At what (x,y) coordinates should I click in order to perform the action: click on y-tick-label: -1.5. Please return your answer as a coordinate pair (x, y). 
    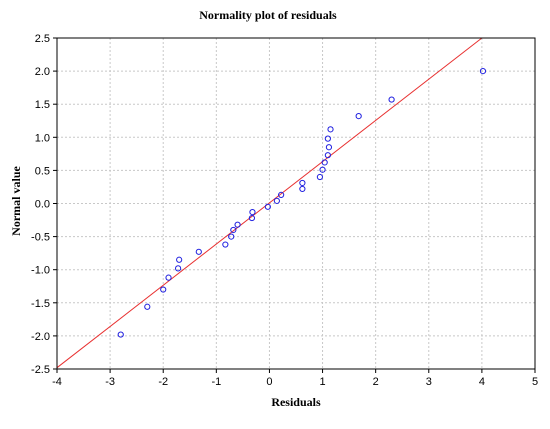
    Looking at the image, I should click on (40, 304).